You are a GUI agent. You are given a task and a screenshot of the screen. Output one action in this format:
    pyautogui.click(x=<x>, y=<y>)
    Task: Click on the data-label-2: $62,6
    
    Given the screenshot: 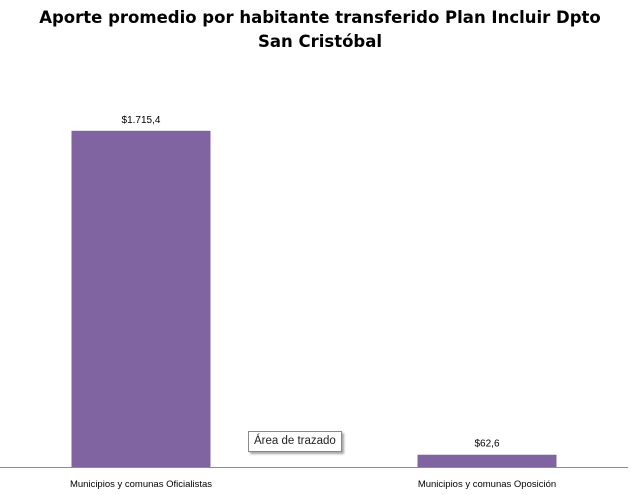 What is the action you would take?
    pyautogui.click(x=486, y=444)
    